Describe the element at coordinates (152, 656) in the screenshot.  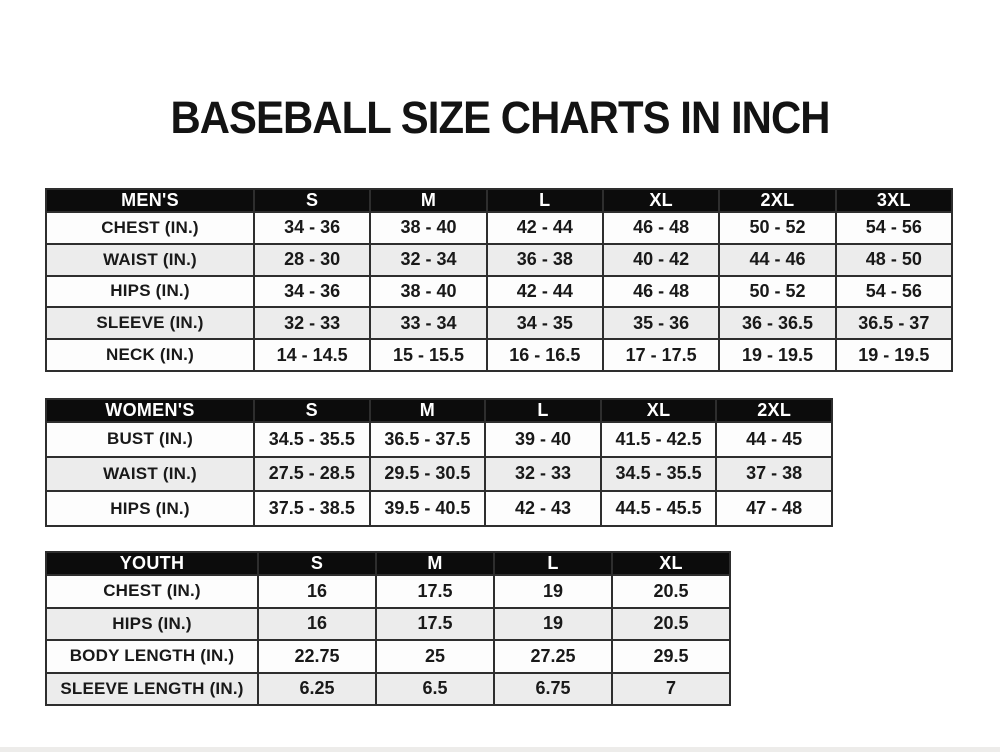
I see `row-label: BODY LENGTH (IN.)` at that location.